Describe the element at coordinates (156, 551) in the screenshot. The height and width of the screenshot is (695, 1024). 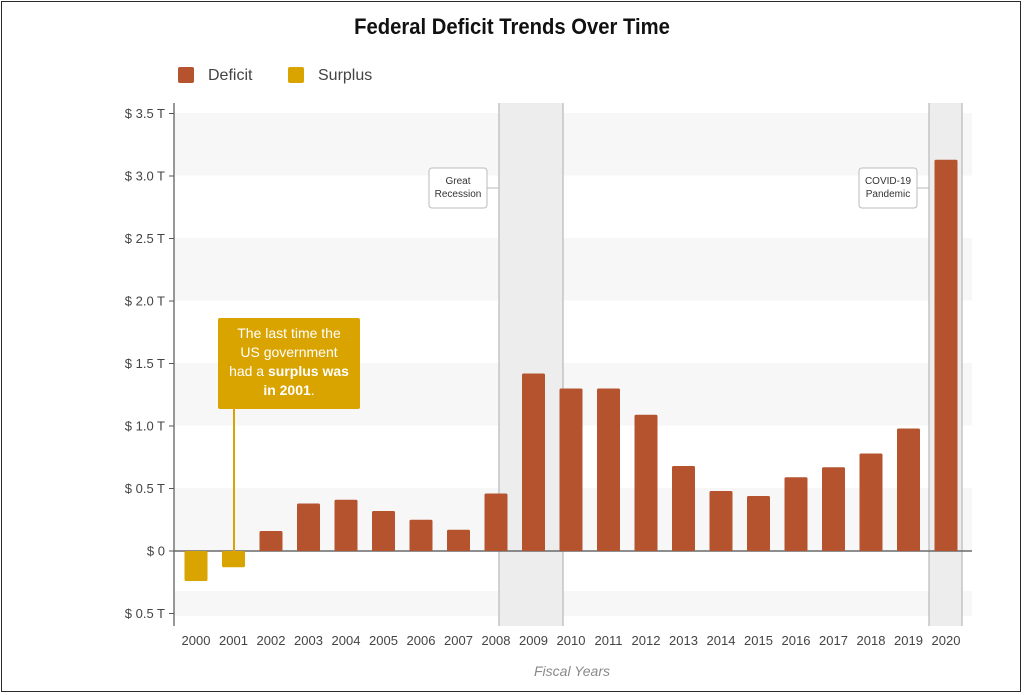
I see `y-tick-label: $ 0` at that location.